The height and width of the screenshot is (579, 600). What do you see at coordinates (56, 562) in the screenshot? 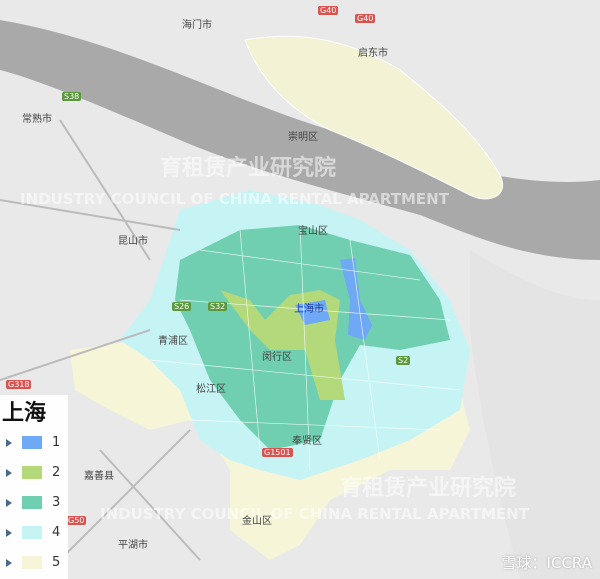
I see `legend-label: 5` at bounding box center [56, 562].